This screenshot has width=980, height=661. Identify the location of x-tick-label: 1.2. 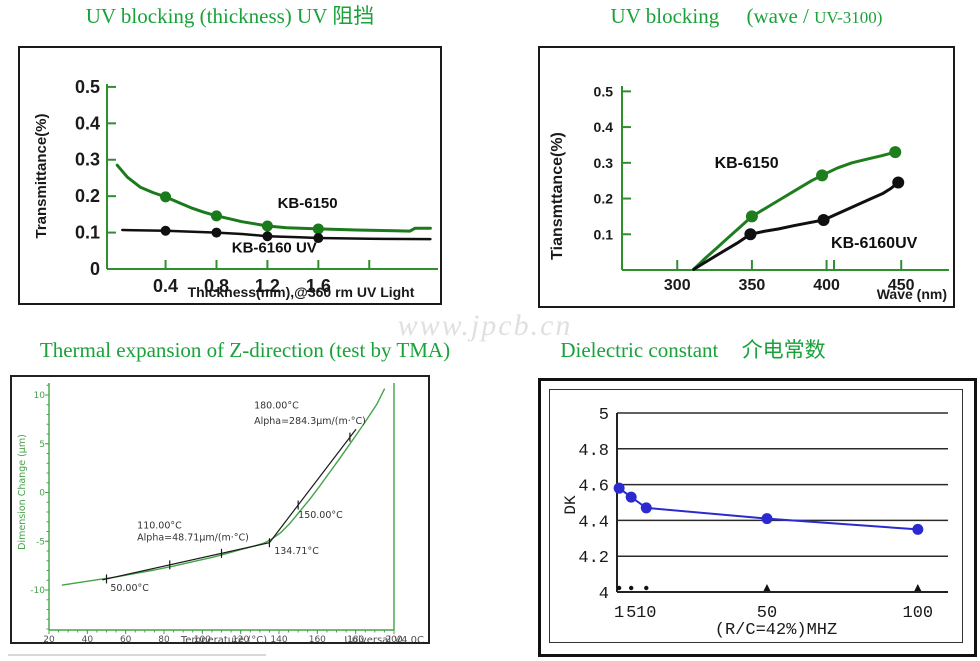
(267, 286).